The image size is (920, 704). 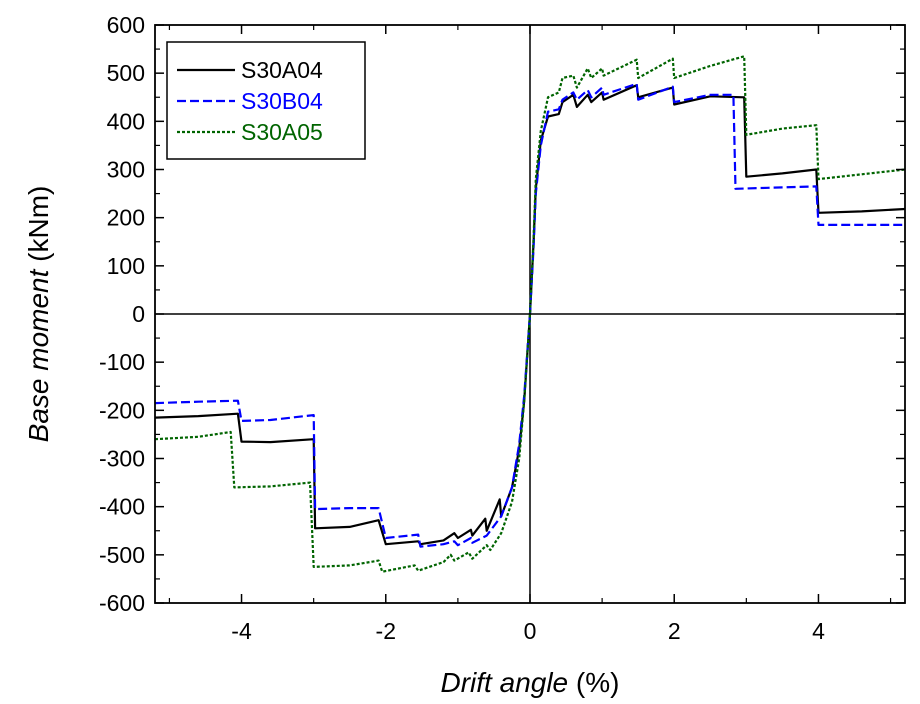 I want to click on legend-label-s30b04: S30B04, so click(x=282, y=101).